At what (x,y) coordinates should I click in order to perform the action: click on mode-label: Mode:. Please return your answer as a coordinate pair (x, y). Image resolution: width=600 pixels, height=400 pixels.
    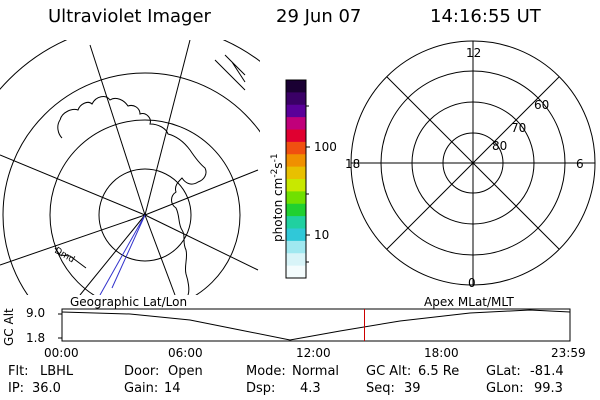
    Looking at the image, I should click on (266, 371).